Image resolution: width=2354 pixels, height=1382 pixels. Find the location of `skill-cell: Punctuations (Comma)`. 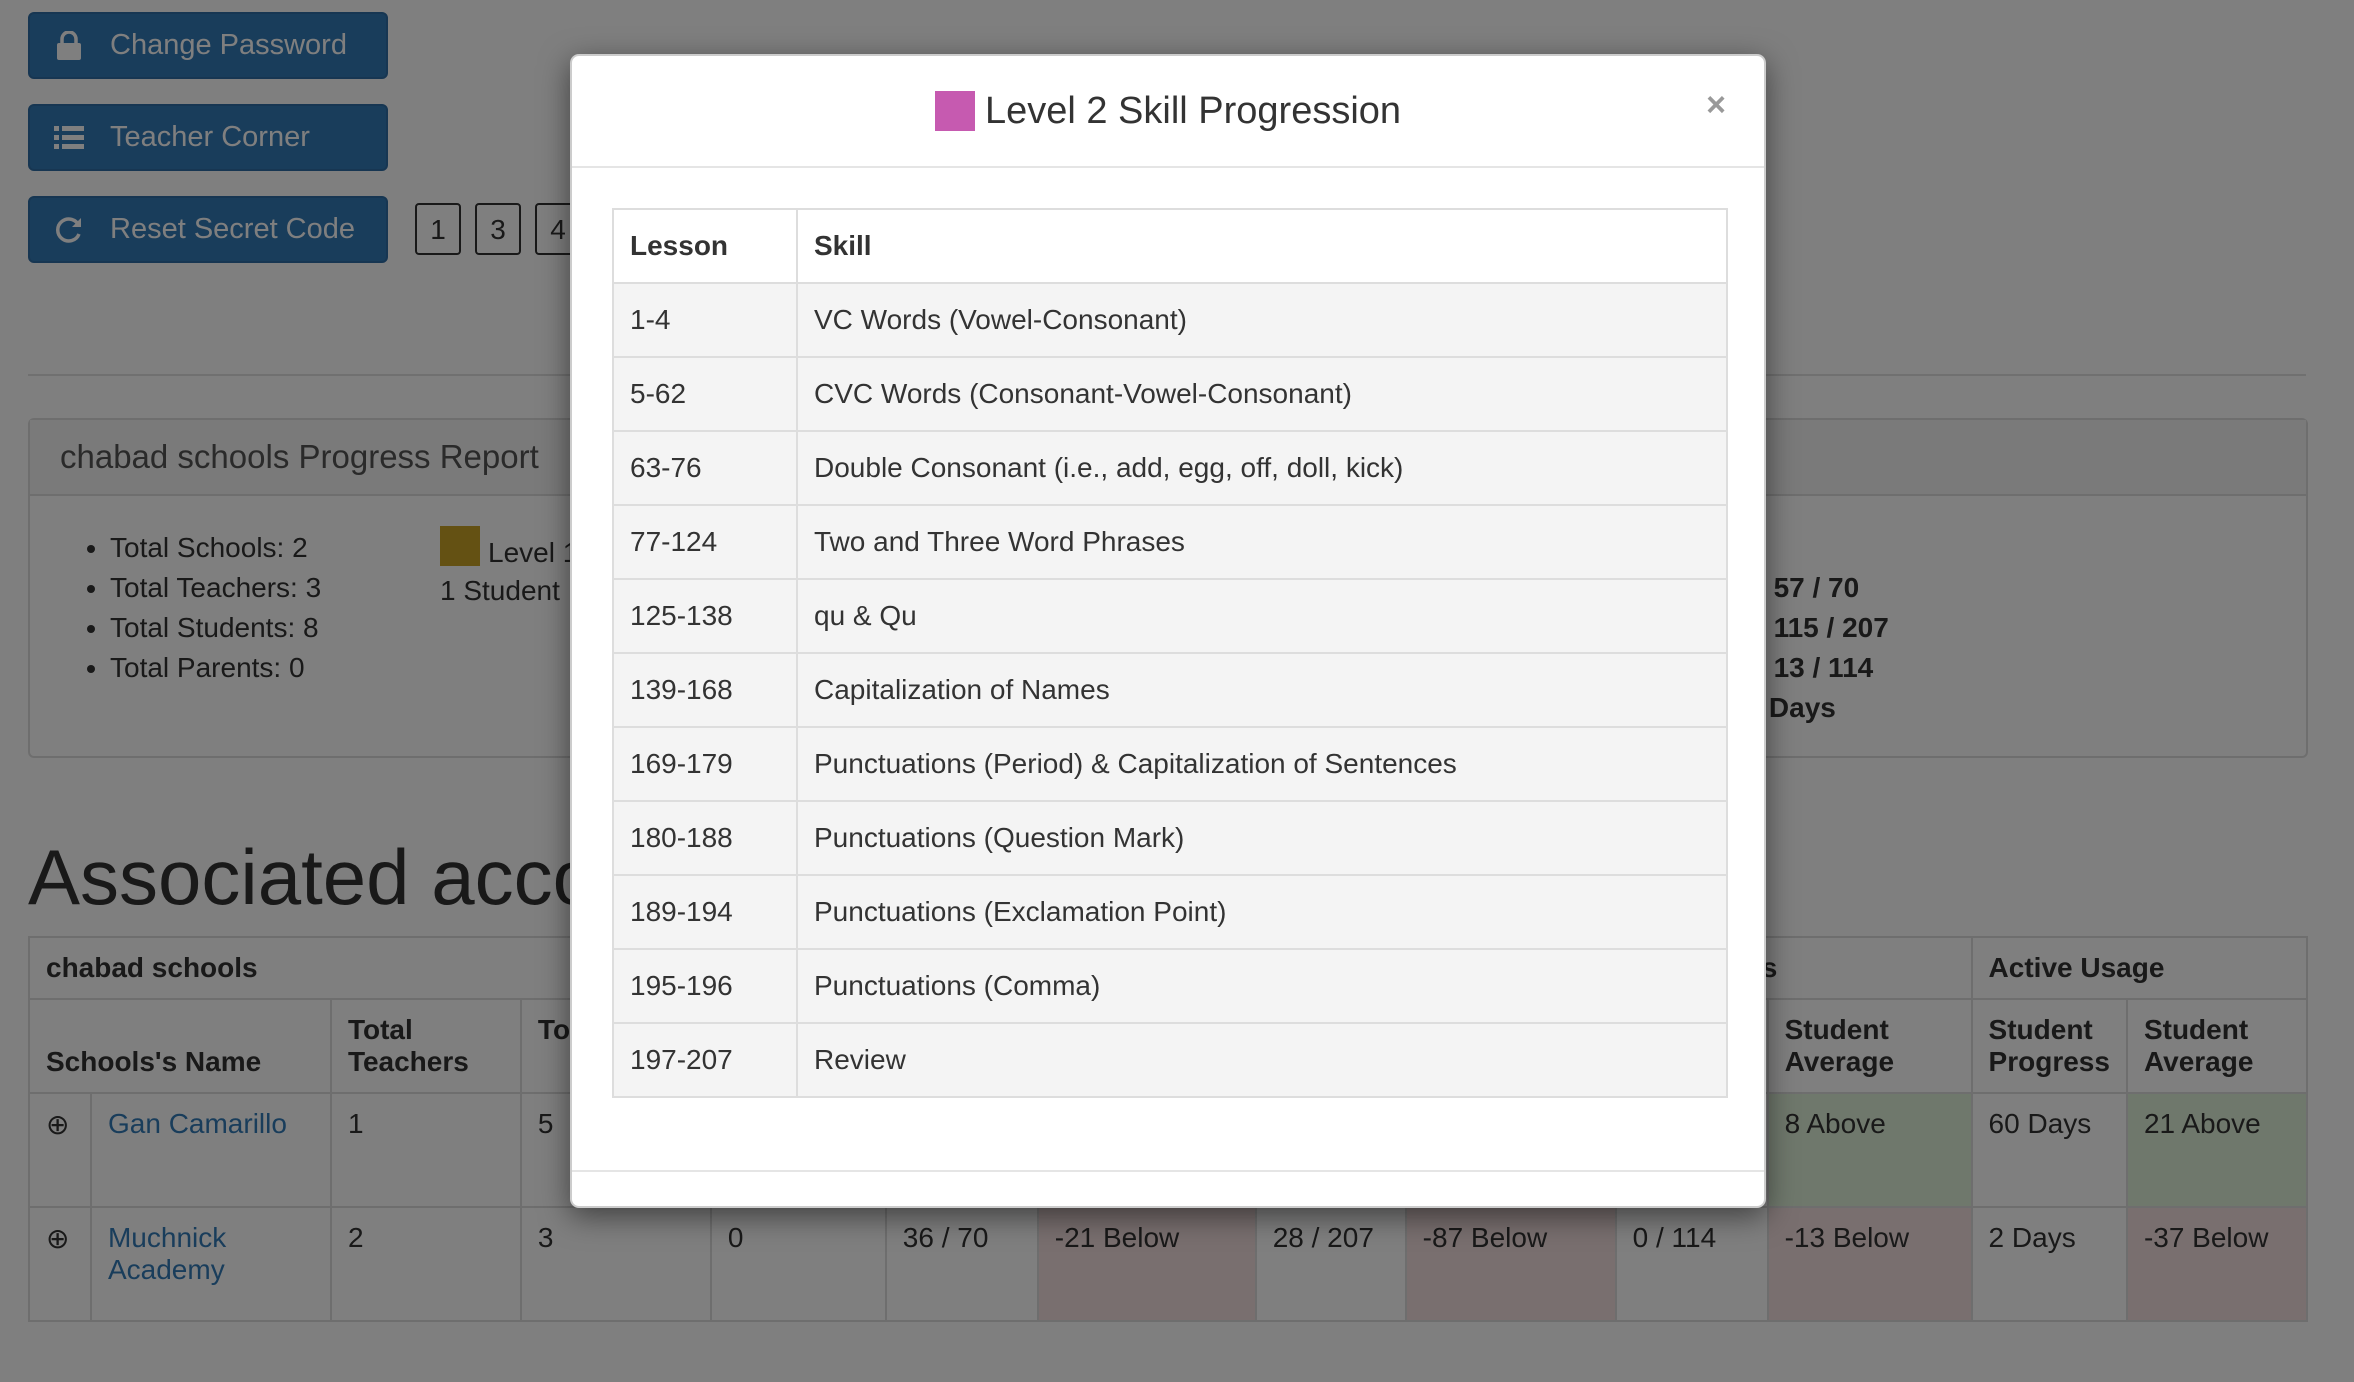

skill-cell: Punctuations (Comma) is located at coordinates (1262, 986).